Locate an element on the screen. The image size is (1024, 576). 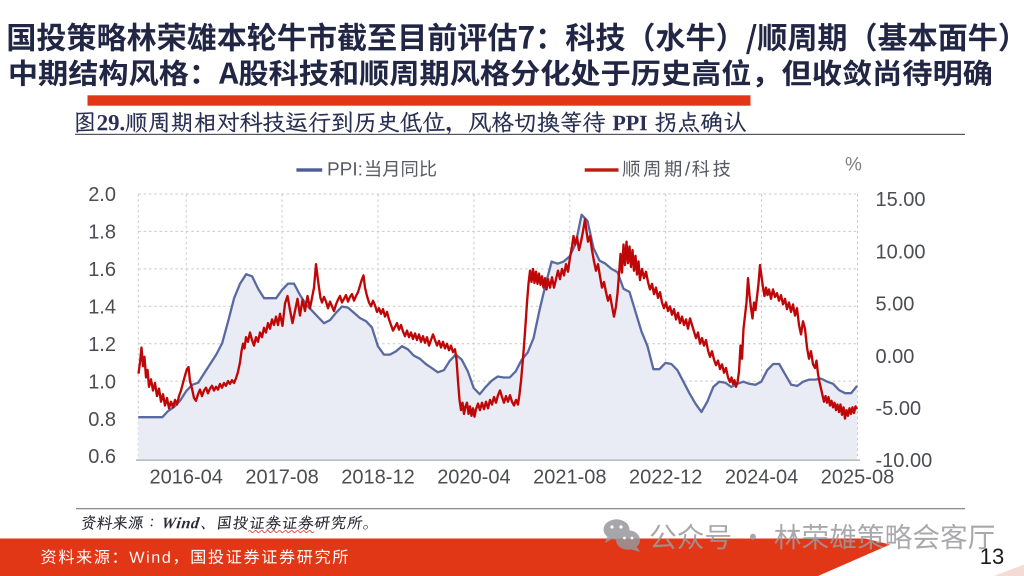
svg-text: 1.8 is located at coordinates (102, 233).